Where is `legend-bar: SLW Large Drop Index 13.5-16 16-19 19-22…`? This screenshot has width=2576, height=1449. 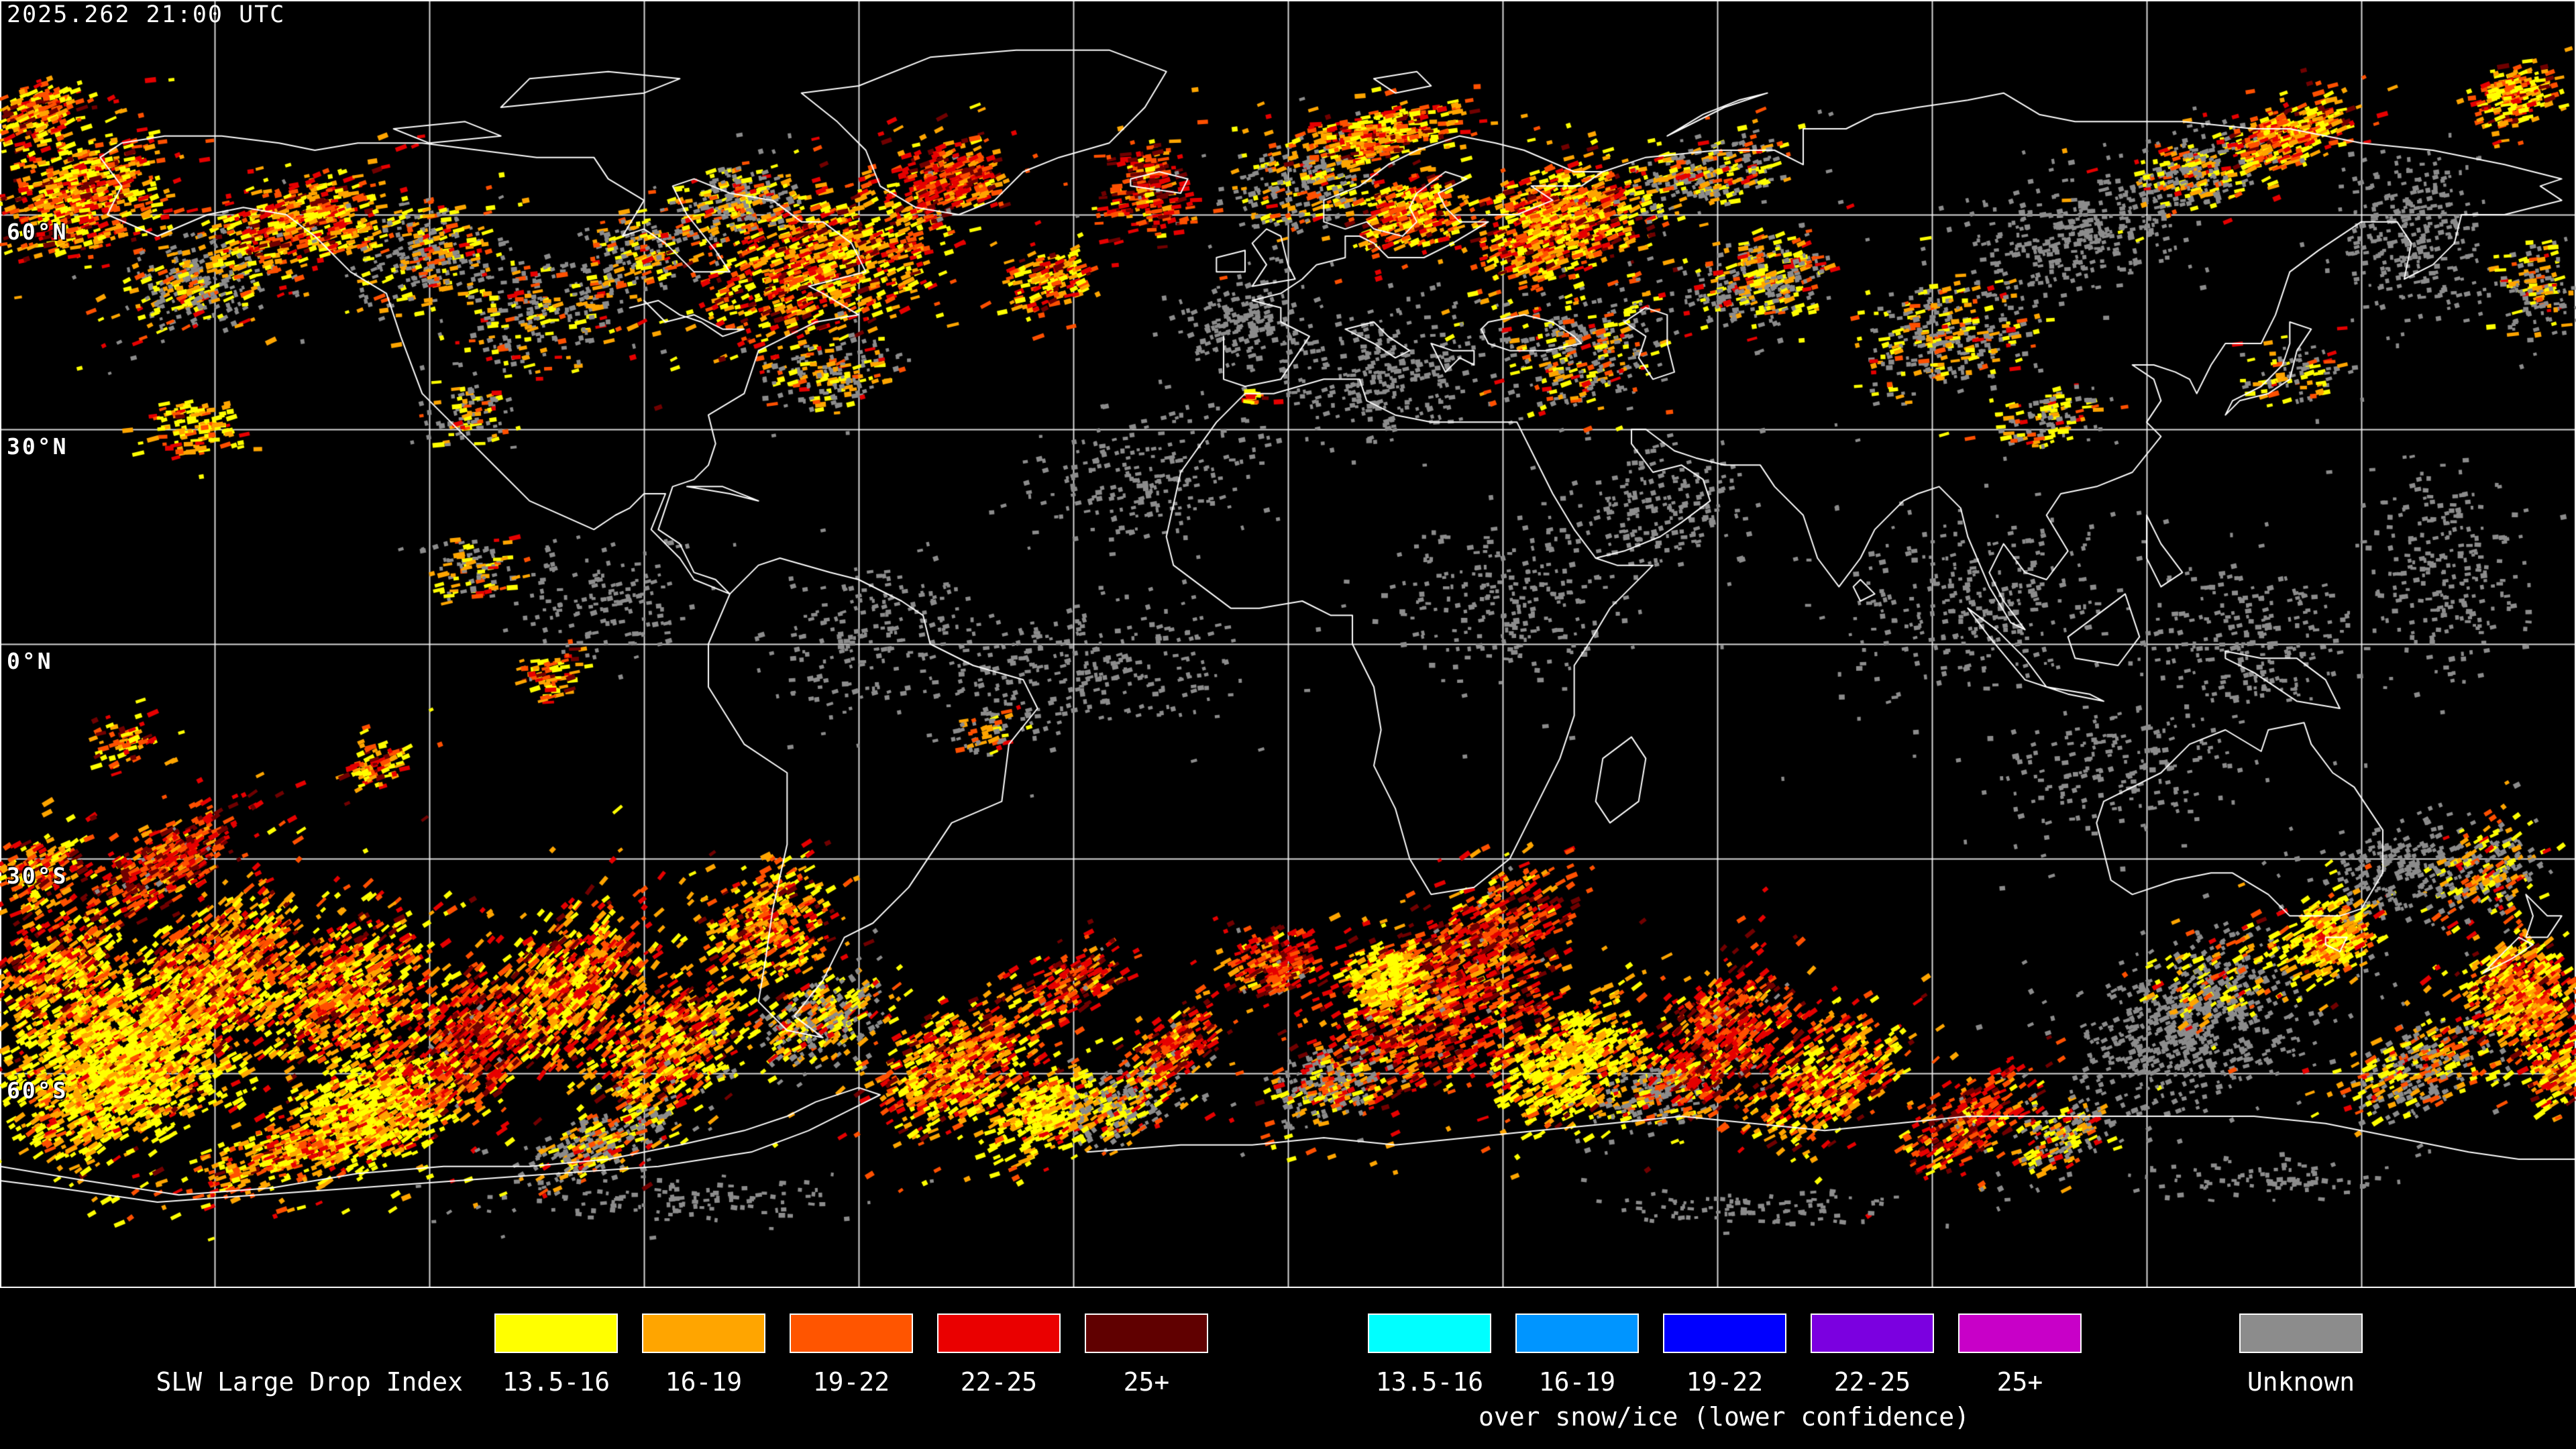 legend-bar: SLW Large Drop Index 13.5-16 16-19 19-22… is located at coordinates (1288, 1368).